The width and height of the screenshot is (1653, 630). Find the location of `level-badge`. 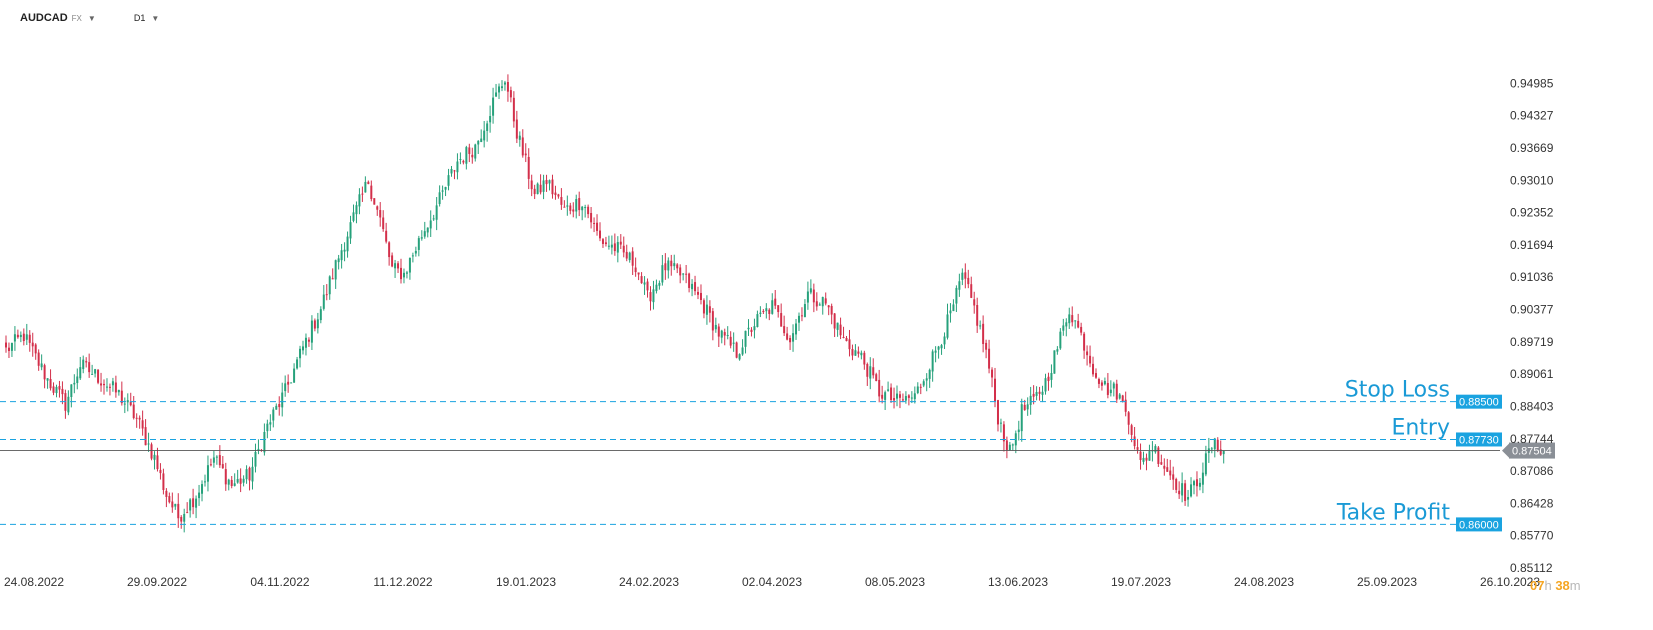

level-badge is located at coordinates (1479, 439).